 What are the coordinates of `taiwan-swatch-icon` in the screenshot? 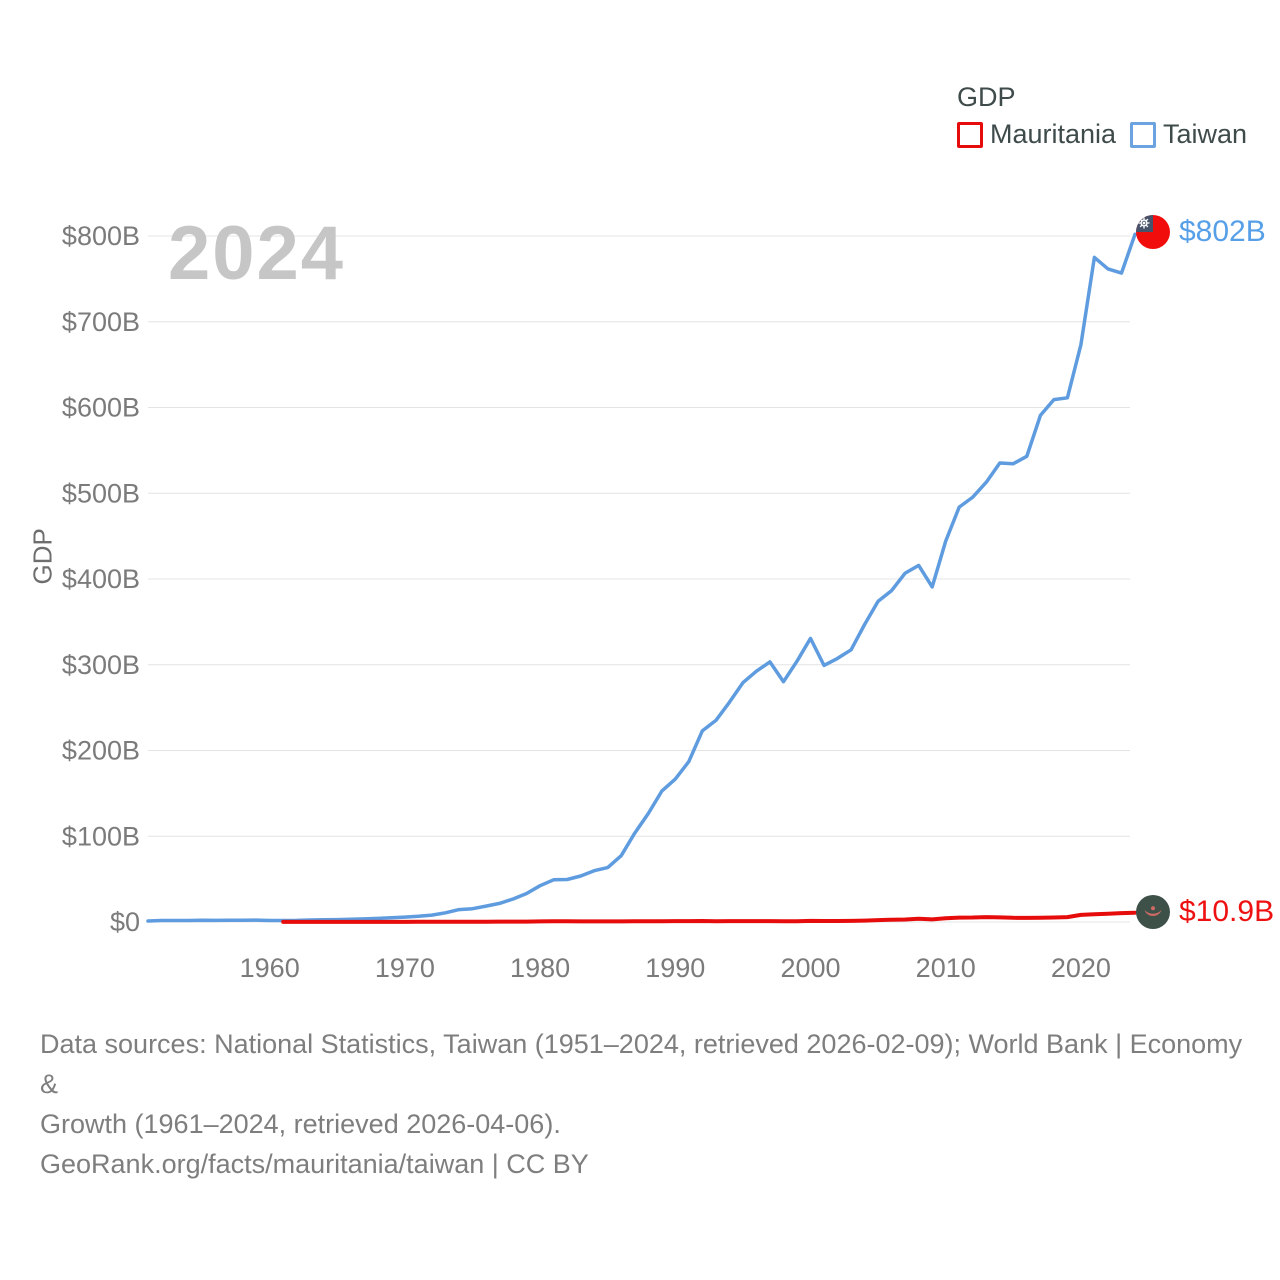 It's located at (1143, 134).